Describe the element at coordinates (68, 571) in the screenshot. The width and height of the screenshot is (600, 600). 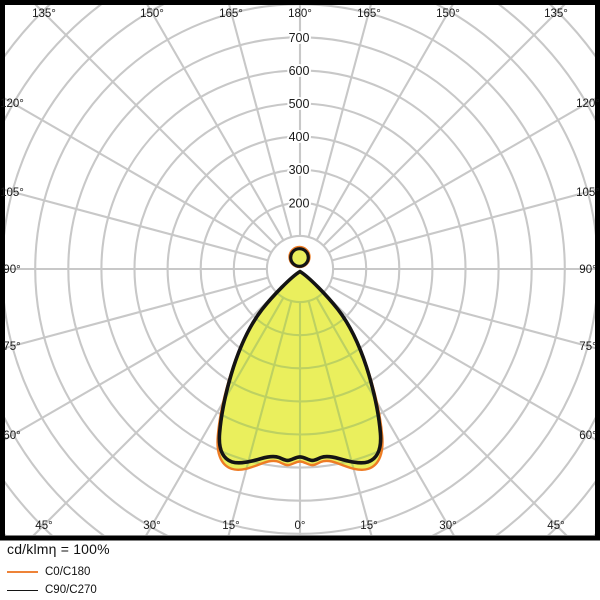
I see `c0-label: C0/C180` at that location.